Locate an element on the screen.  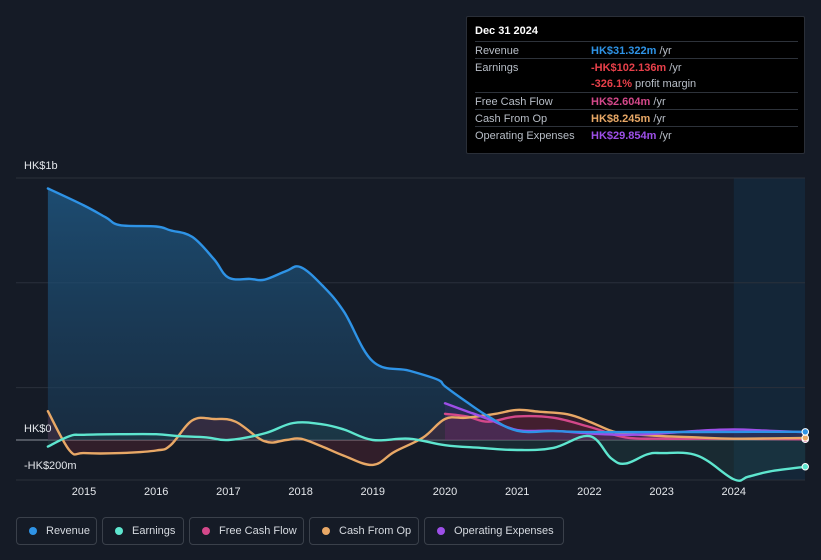
legend-cash-from-op: Cash From Op is located at coordinates (364, 531).